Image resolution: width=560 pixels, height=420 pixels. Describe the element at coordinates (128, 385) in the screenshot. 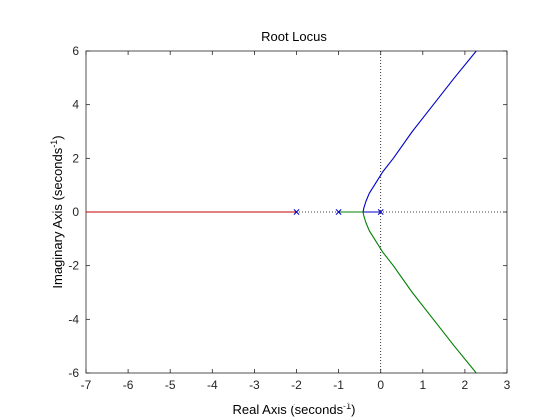

I see `x-tick-label: -6` at that location.